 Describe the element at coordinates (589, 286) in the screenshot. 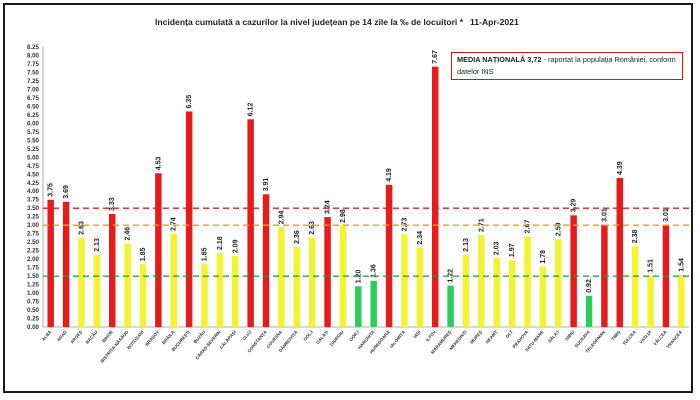

I see `bar-value-label: 0.92` at that location.